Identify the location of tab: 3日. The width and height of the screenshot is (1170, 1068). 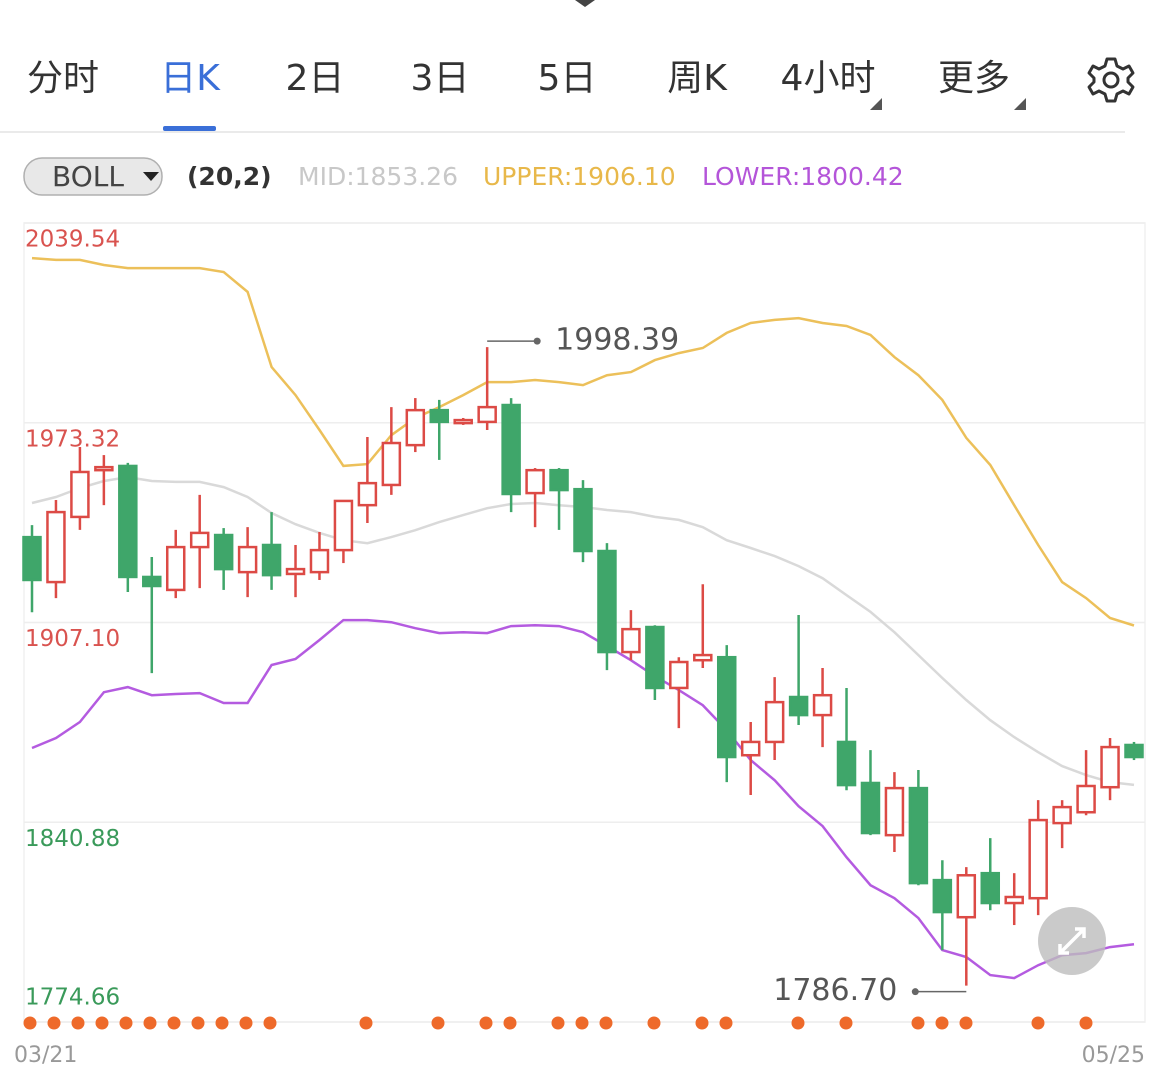
(440, 78).